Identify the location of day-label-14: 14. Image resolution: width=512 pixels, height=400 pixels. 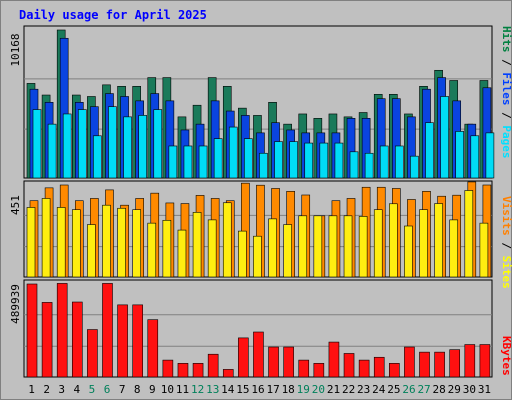
(228, 389).